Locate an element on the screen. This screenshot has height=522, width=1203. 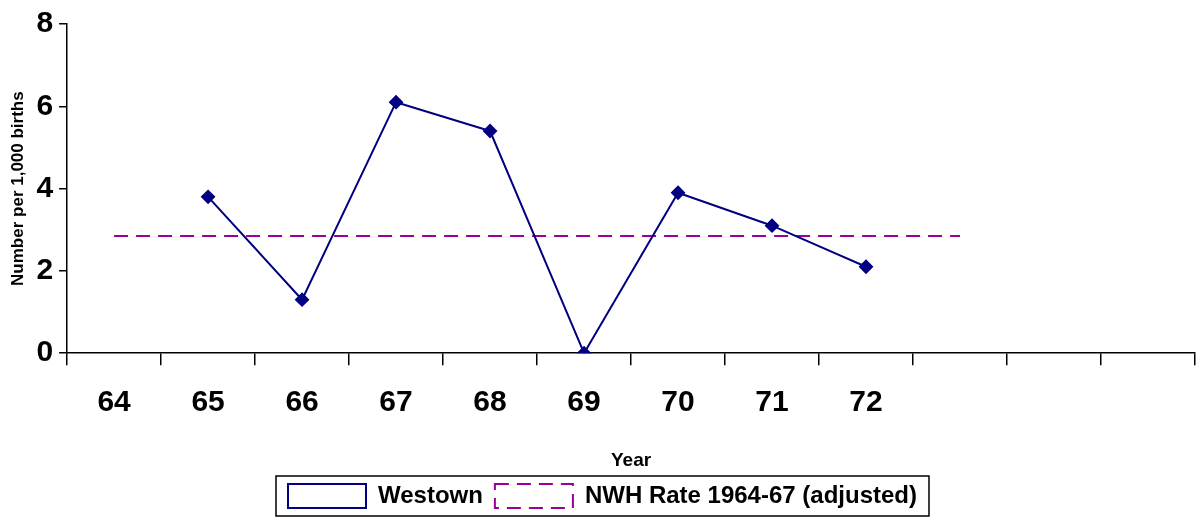
y-tick-label: 2 is located at coordinates (45, 269).